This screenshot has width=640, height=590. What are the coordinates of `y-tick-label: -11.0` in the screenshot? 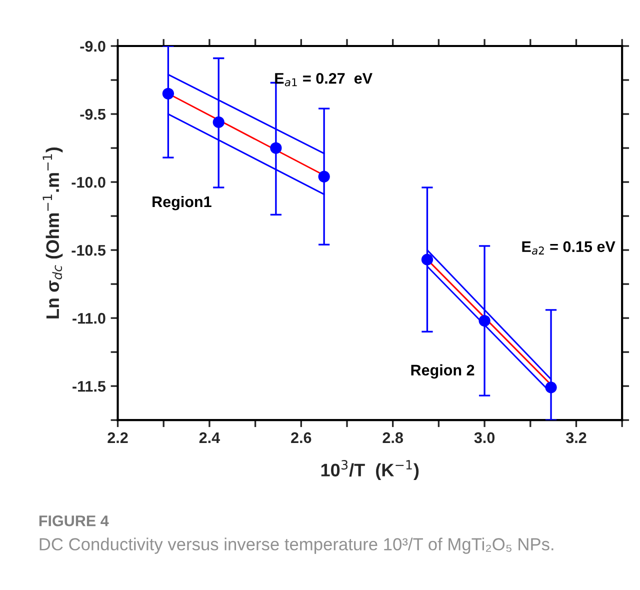 It's located at (89, 318).